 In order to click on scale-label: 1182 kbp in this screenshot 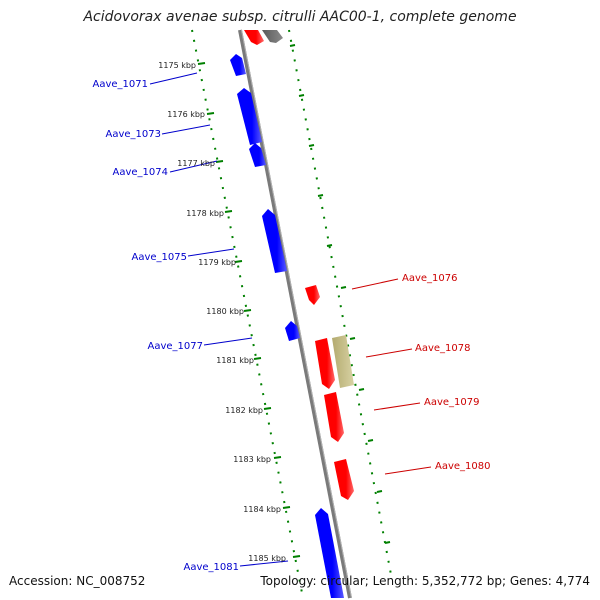, I will do `click(244, 410)`.